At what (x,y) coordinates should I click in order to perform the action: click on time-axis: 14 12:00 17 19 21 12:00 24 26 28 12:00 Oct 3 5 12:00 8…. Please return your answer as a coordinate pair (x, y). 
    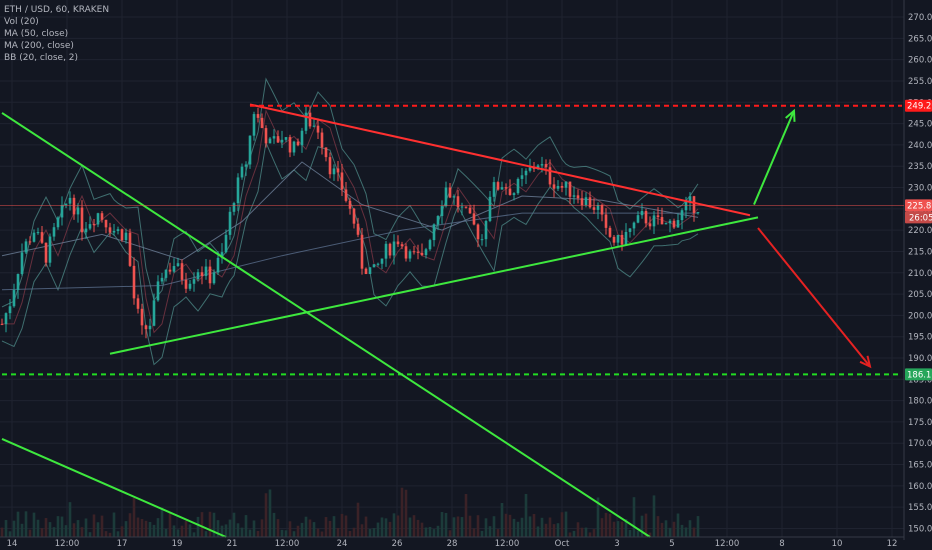
    Looking at the image, I should click on (452, 544).